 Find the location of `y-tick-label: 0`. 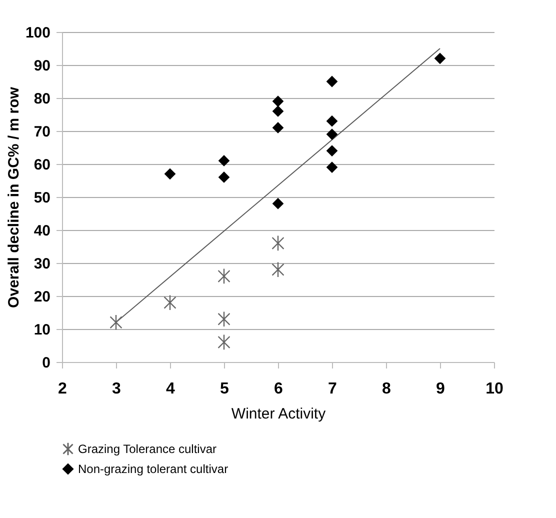

y-tick-label: 0 is located at coordinates (46, 363).